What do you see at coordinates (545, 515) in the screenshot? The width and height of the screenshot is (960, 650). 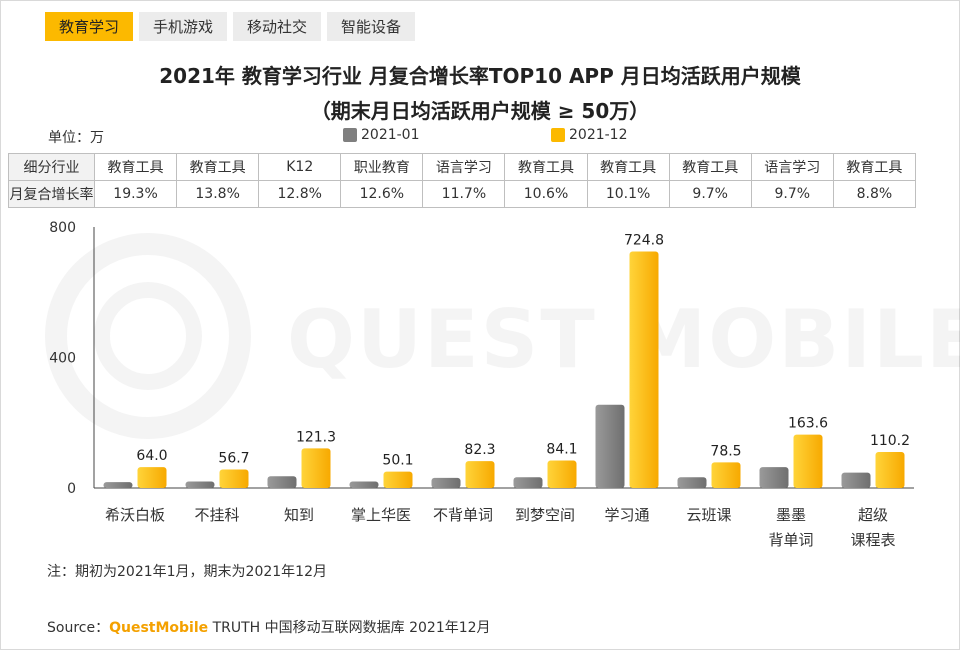 I see `x-tick-label: 到梦空间` at bounding box center [545, 515].